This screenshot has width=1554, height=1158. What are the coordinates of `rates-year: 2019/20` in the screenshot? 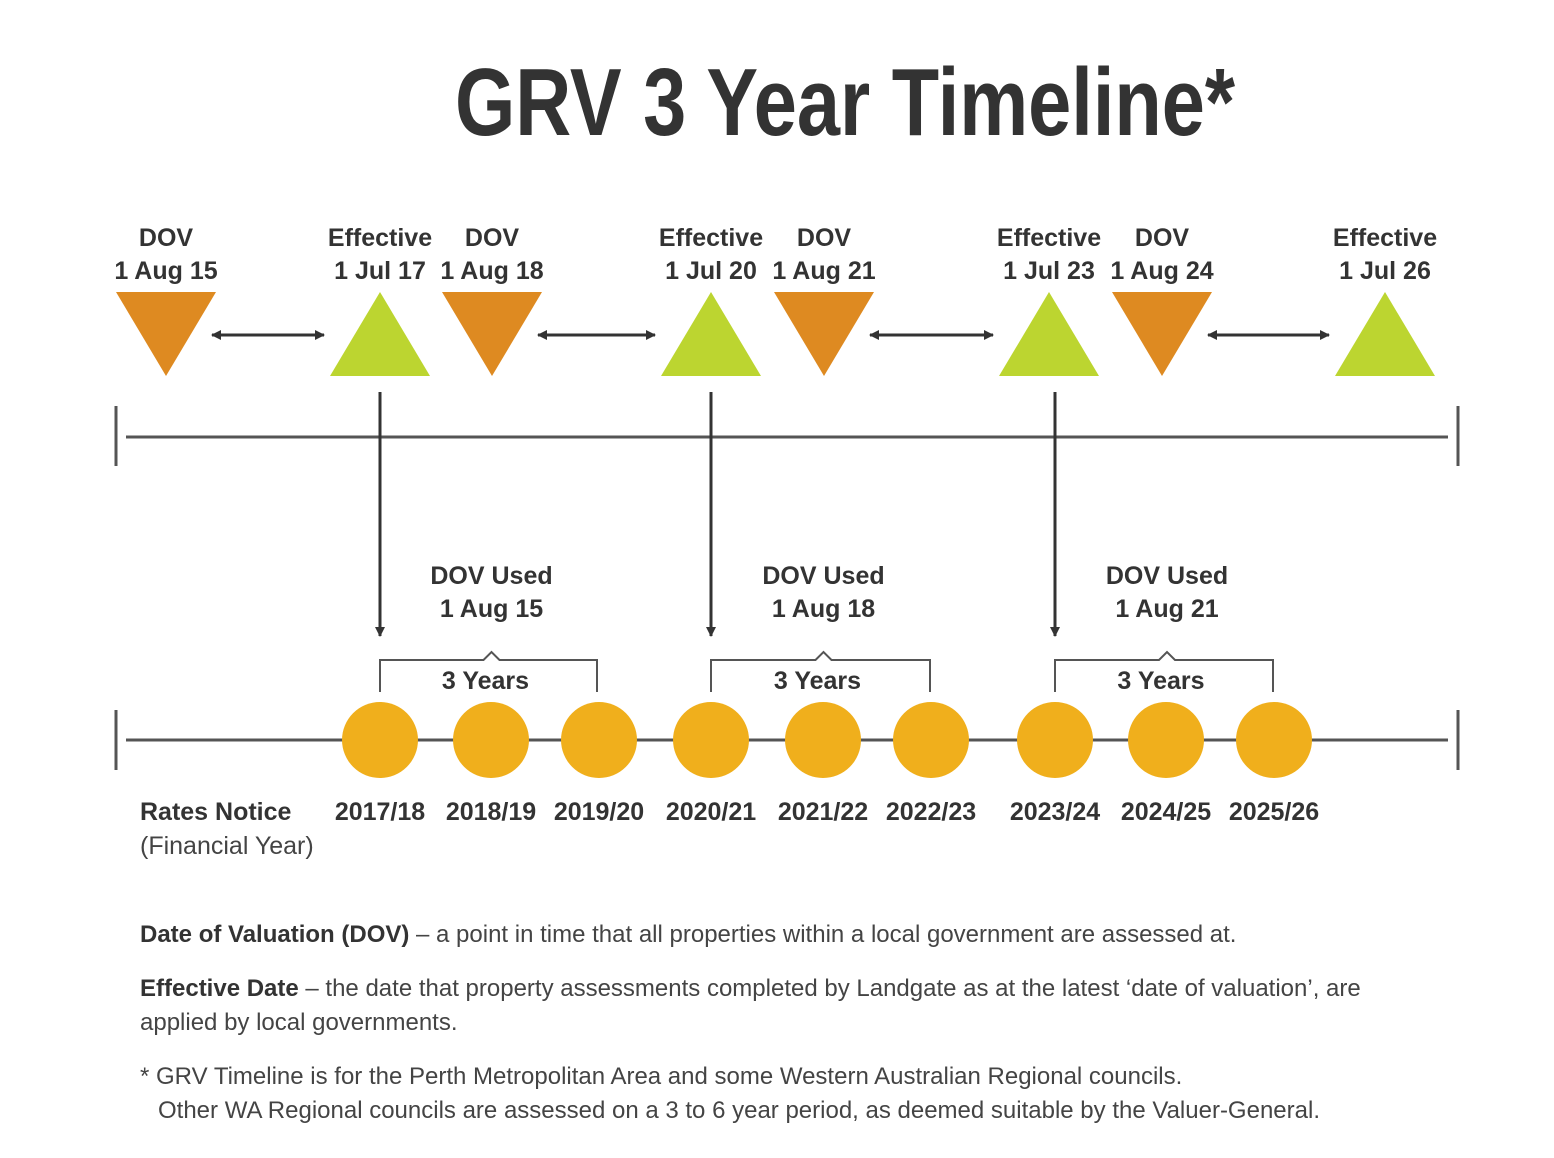 It's located at (599, 764).